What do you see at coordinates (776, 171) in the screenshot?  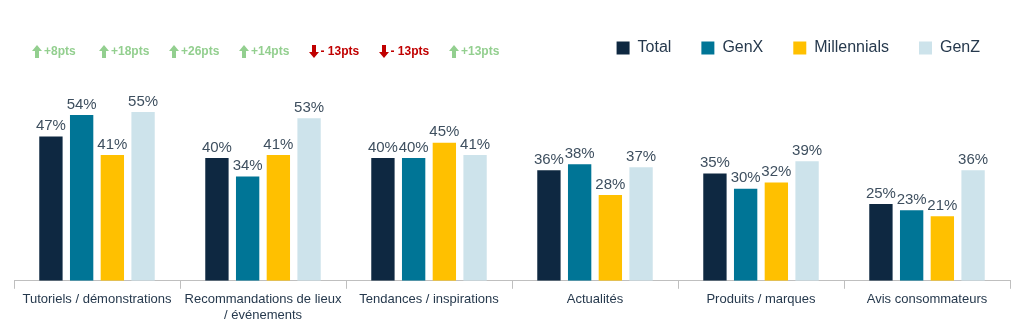 I see `data-label: 32%` at bounding box center [776, 171].